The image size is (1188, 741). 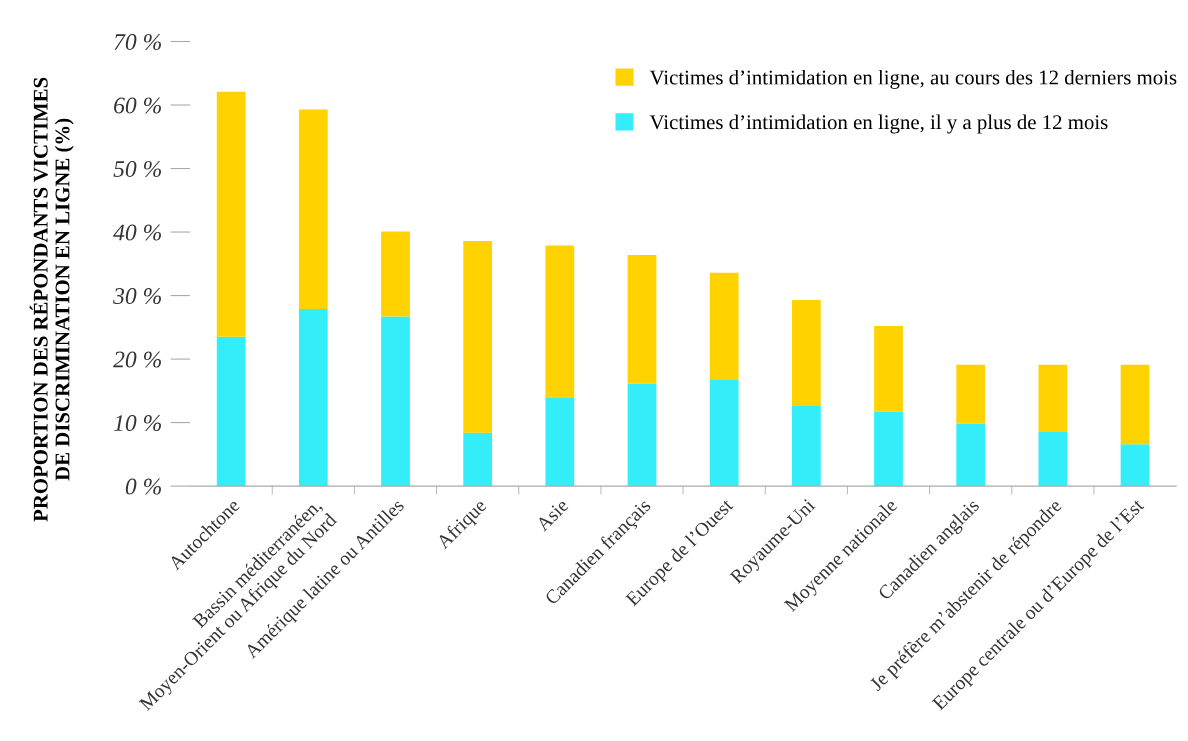 I want to click on y-tick-label: 0 %, so click(x=143, y=486).